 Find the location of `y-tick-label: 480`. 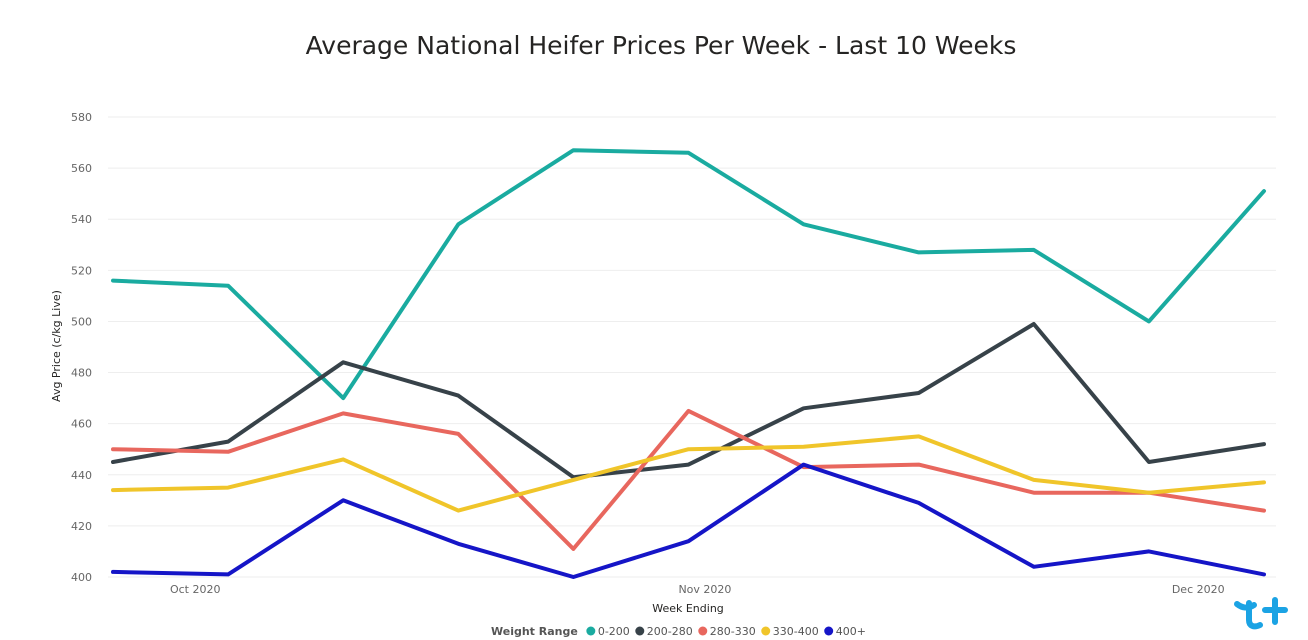

y-tick-label: 480 is located at coordinates (81, 373).